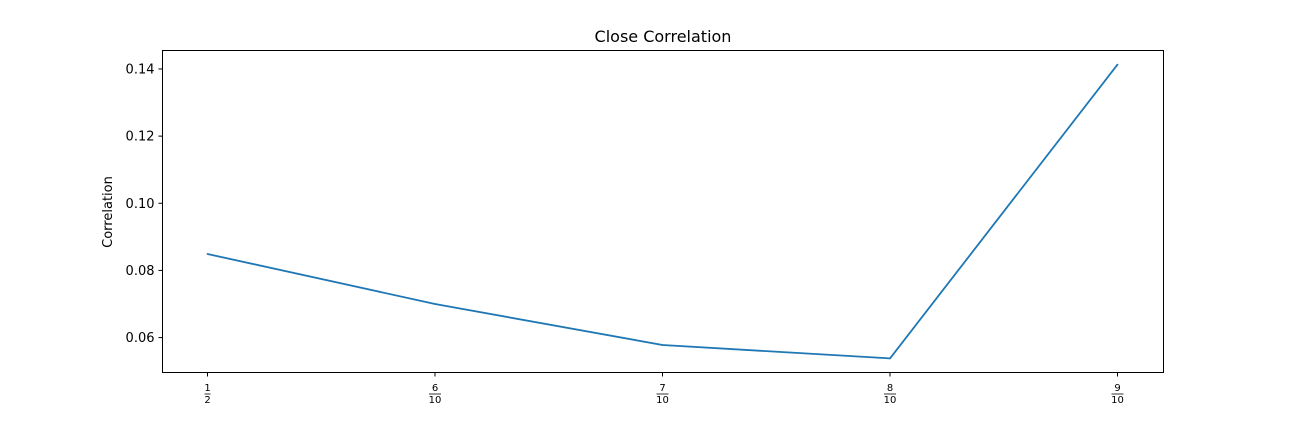  Describe the element at coordinates (663, 36) in the screenshot. I see `chart-title: Close Correlation` at that location.